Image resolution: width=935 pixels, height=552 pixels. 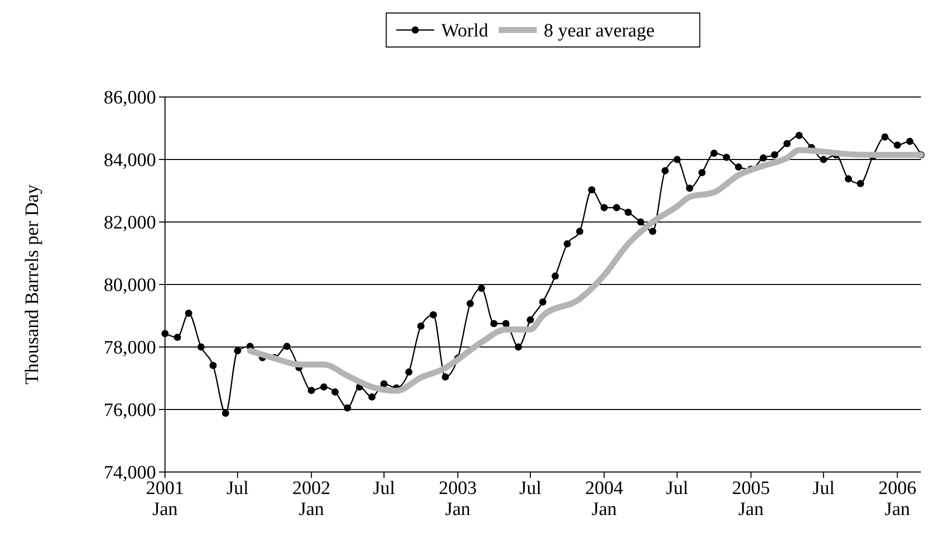 What do you see at coordinates (311, 499) in the screenshot?
I see `x-tick-label: 2002 Jan` at bounding box center [311, 499].